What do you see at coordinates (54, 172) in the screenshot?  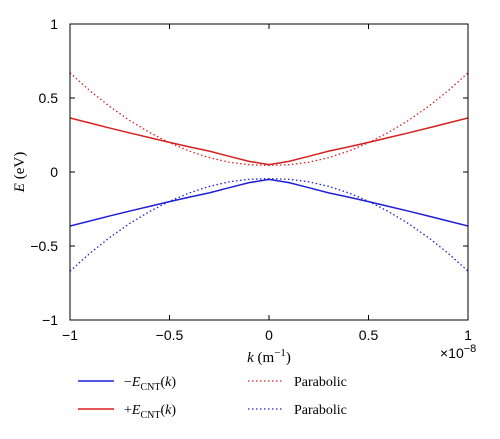 I see `y-tick-label: 0` at bounding box center [54, 172].